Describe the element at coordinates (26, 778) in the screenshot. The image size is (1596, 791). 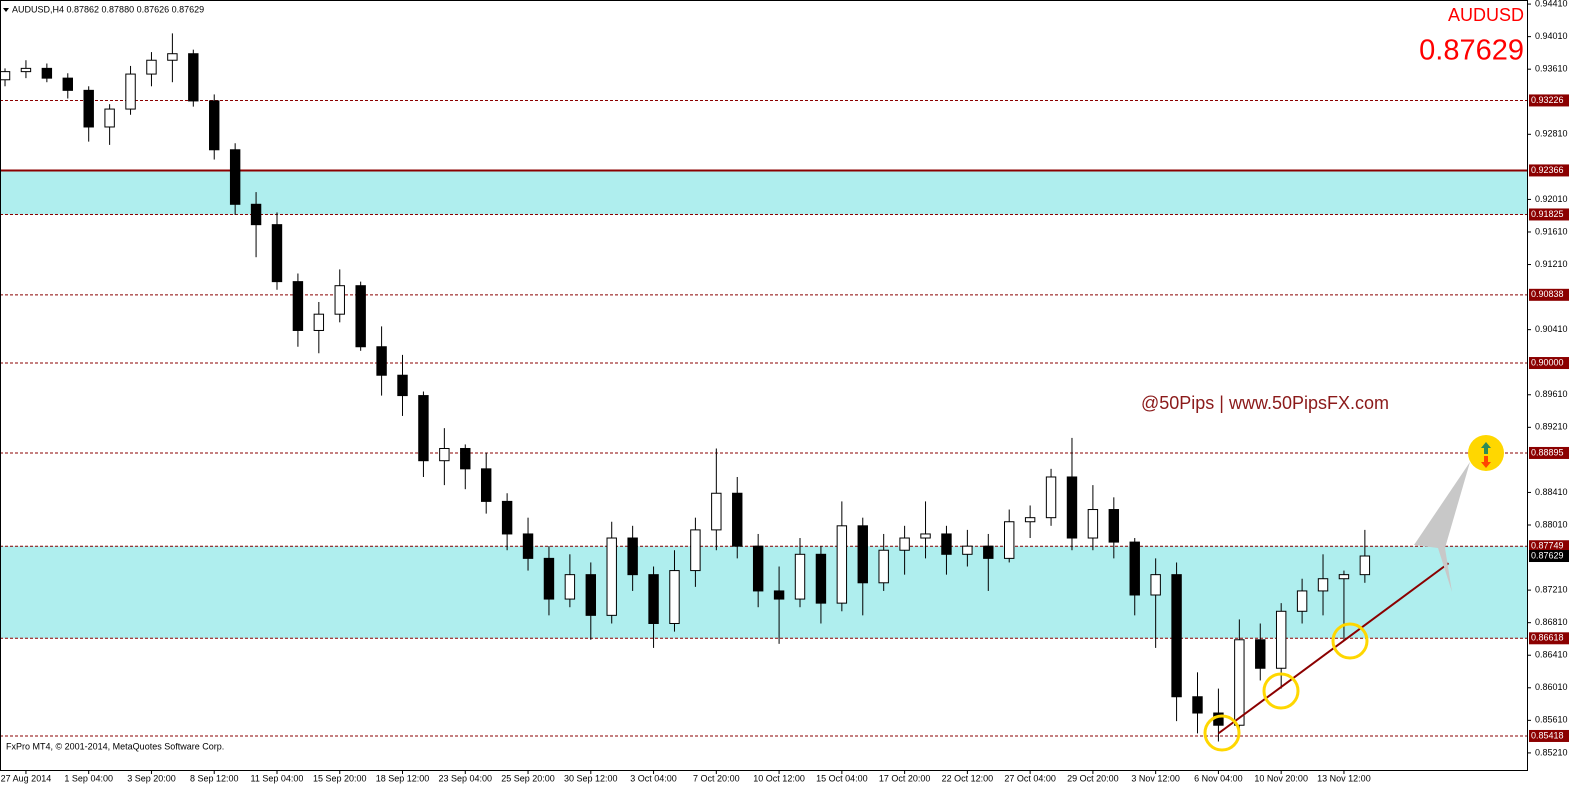
I see `x-tick-label: 27 Aug 2014` at that location.